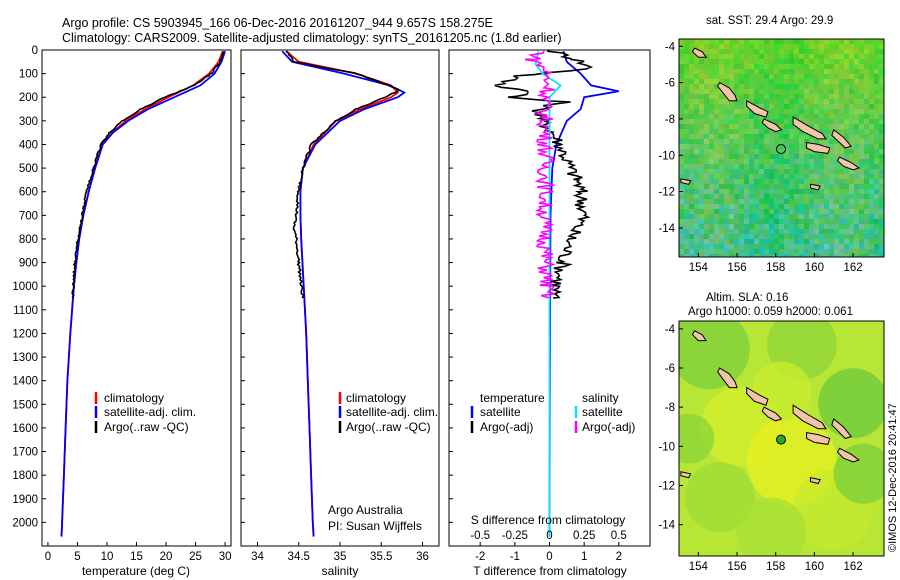 Image resolution: width=900 pixels, height=580 pixels. Describe the element at coordinates (781, 439) in the screenshot. I see `sla-argo-marker` at that location.